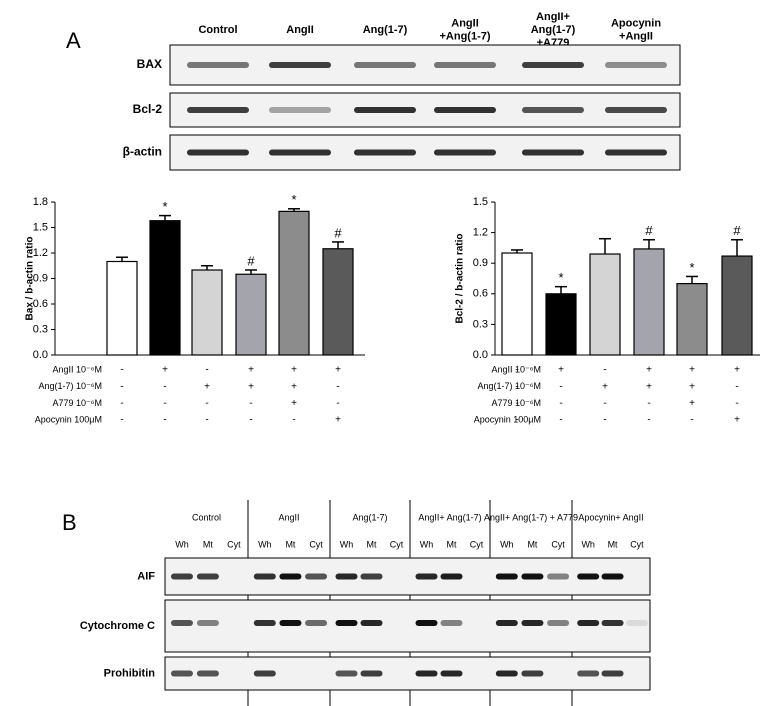  I want to click on group-header: Control, so click(206, 517).